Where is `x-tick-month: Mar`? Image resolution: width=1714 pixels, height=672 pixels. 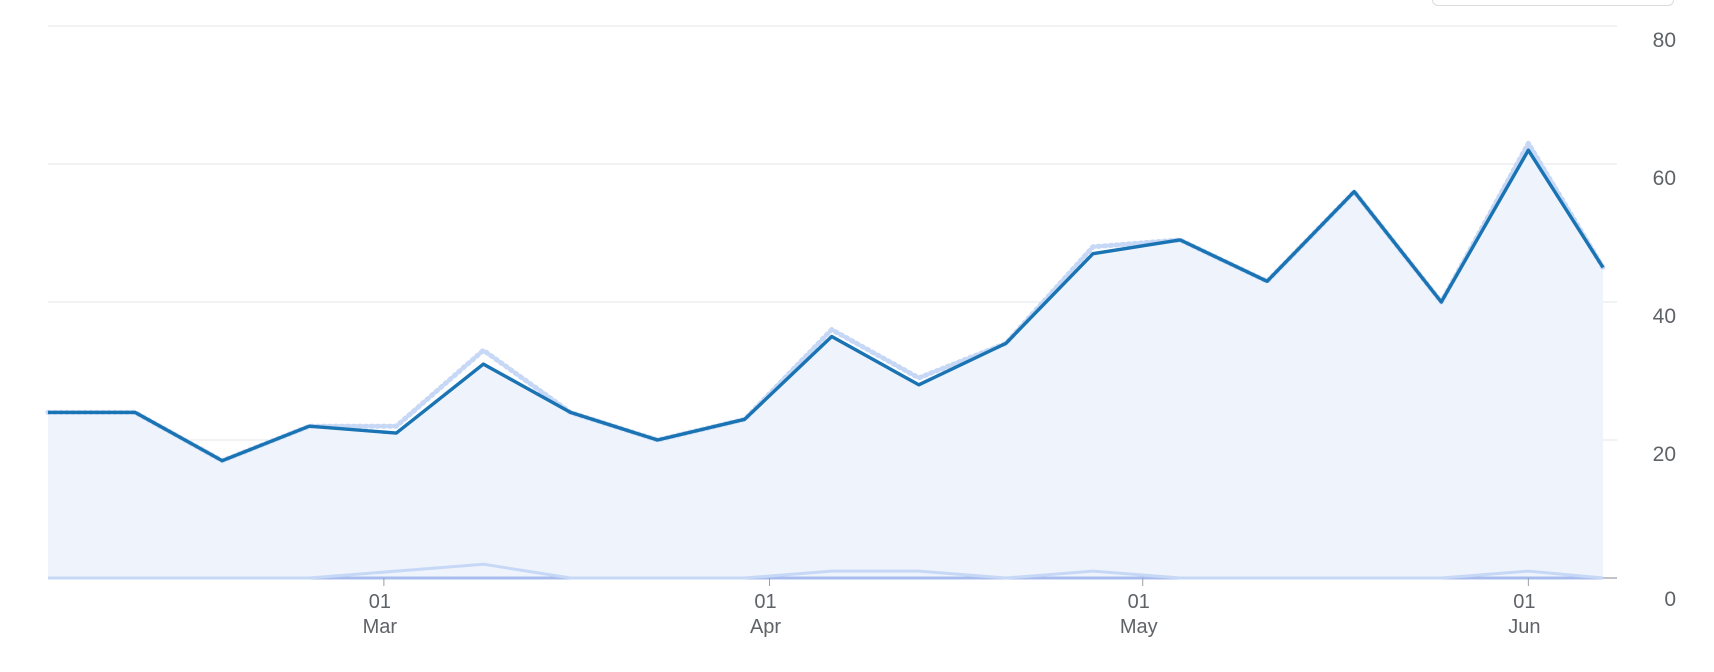
x-tick-month: Mar is located at coordinates (380, 627).